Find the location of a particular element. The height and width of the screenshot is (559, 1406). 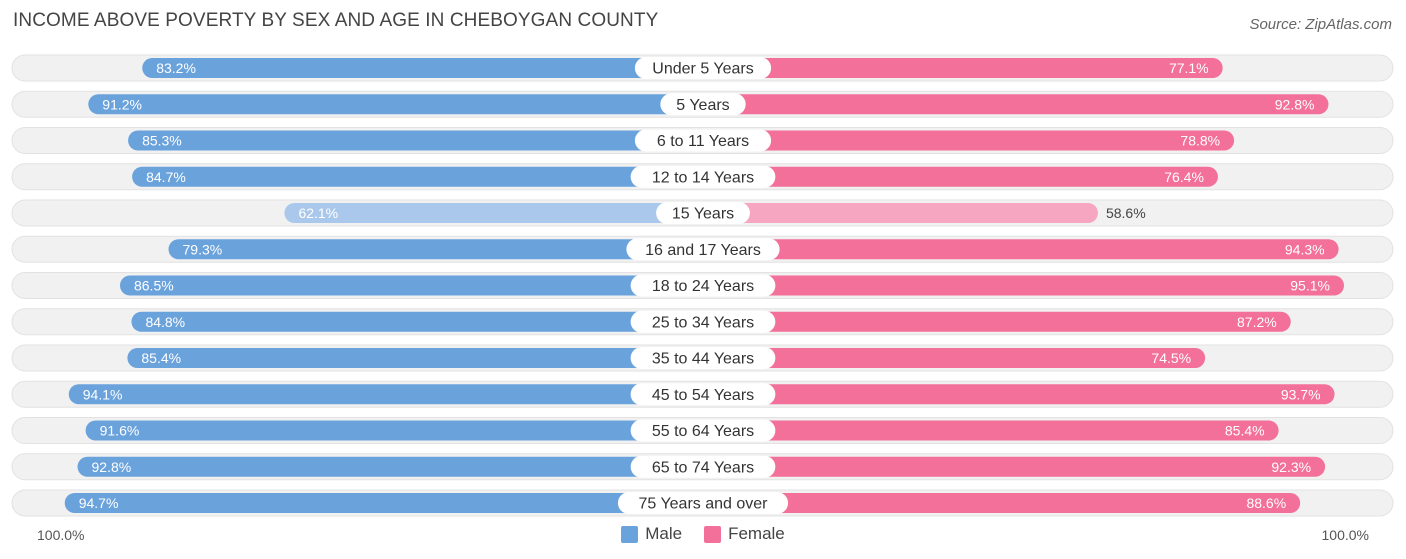

label-female-value: 76.4% is located at coordinates (1184, 177).